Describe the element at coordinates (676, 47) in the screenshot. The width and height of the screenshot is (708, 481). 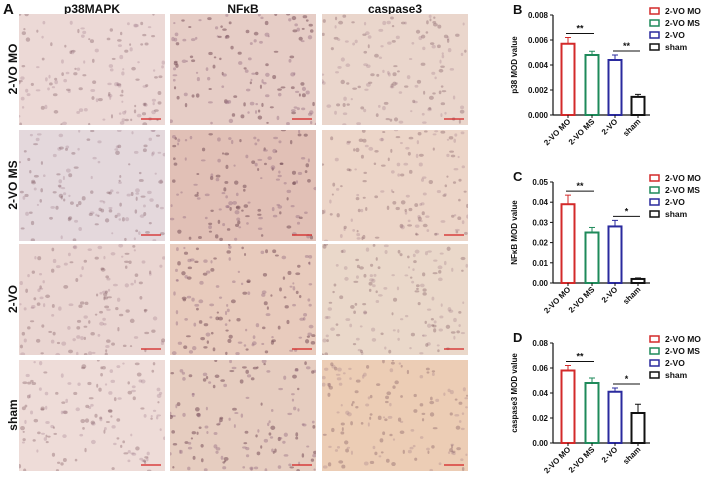
I see `chart-b-legend-label: sham` at that location.